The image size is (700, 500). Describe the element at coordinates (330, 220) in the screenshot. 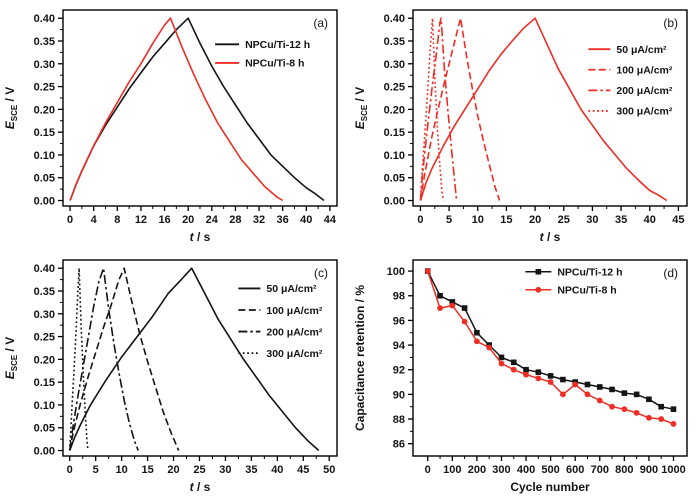

I see `svg-text: 44` at that location.